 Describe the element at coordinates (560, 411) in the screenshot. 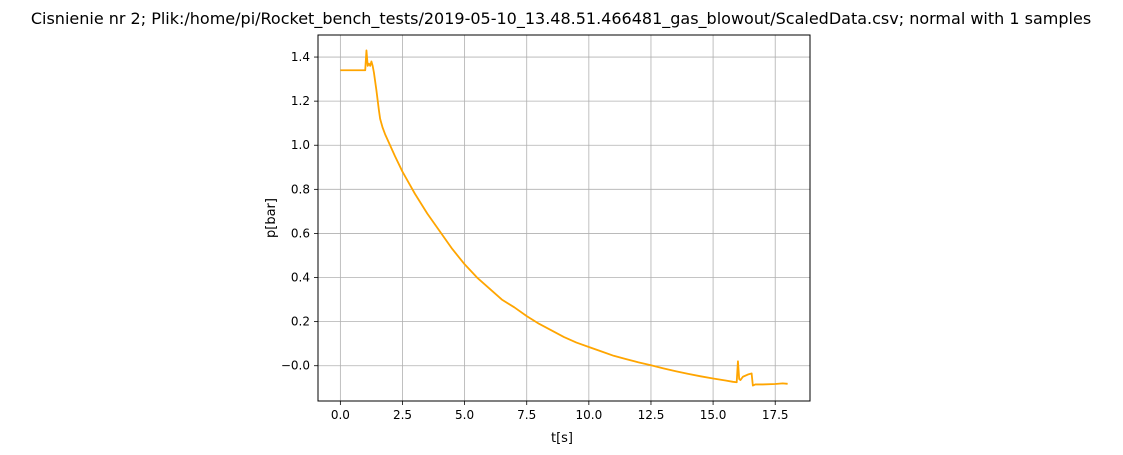

I see `x-axis: 0.0 2.5 5.0 7.5 10.0 12.5 15.0 17.5` at that location.